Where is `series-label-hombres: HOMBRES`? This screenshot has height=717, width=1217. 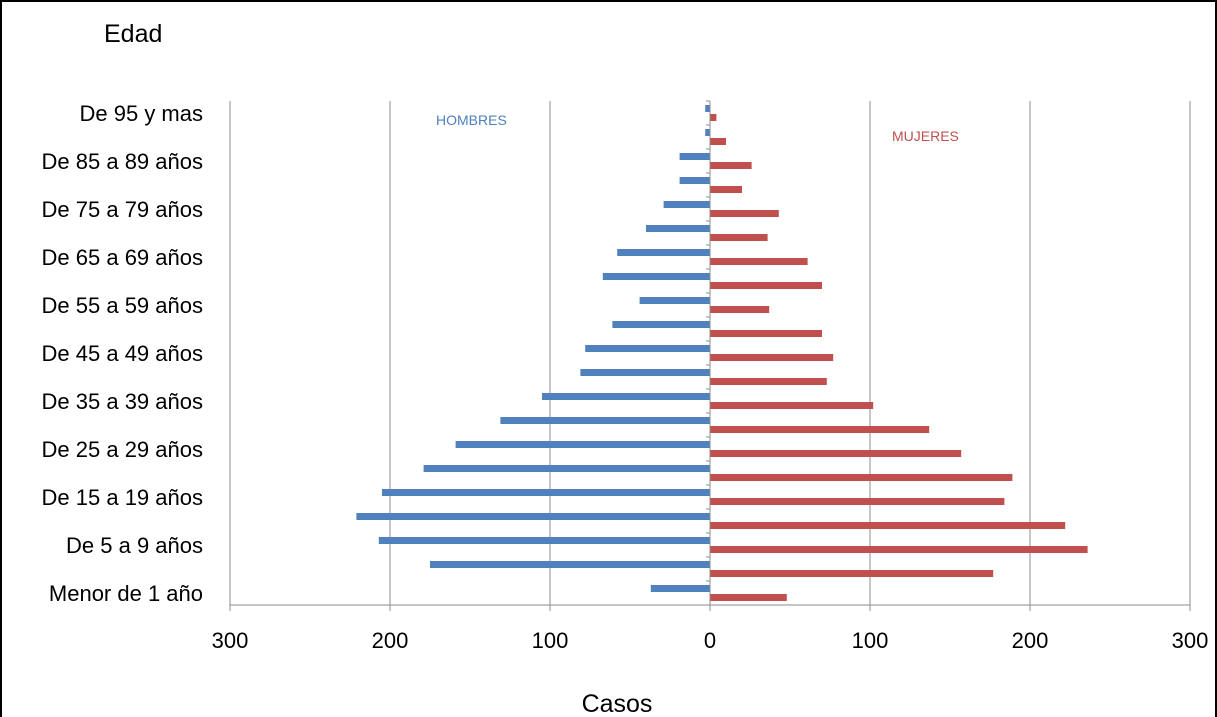
series-label-hombres: HOMBRES is located at coordinates (471, 120).